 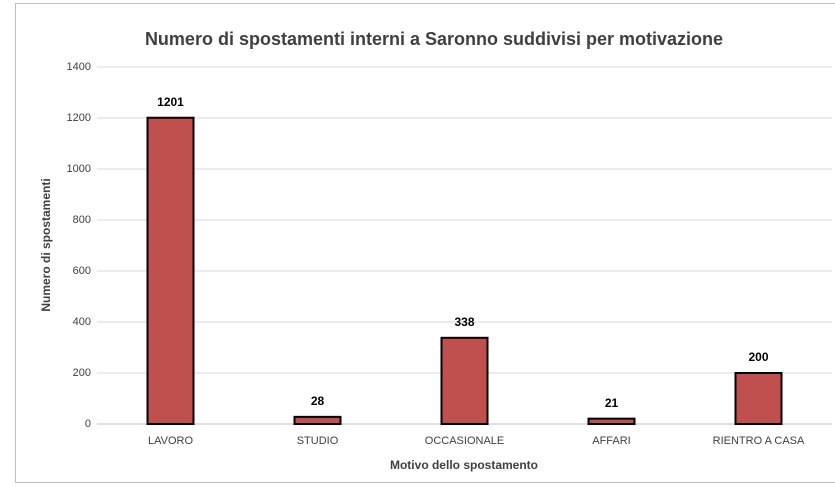 I want to click on y-axis-label: Numero di spostamenti, so click(x=46, y=244).